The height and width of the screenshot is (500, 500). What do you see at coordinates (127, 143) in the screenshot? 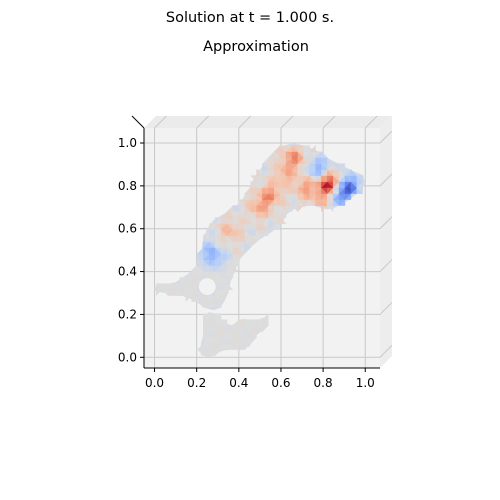
I see `y-tick-label: 1.0` at bounding box center [127, 143].